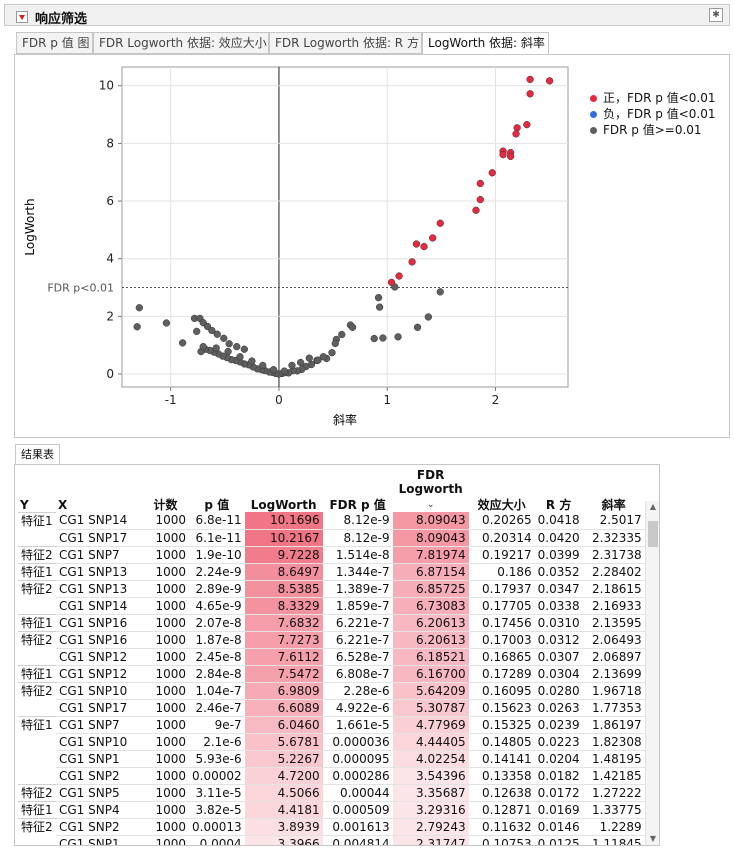 The height and width of the screenshot is (849, 734). What do you see at coordinates (716, 15) in the screenshot?
I see `hotspot-icon: ✱` at bounding box center [716, 15].